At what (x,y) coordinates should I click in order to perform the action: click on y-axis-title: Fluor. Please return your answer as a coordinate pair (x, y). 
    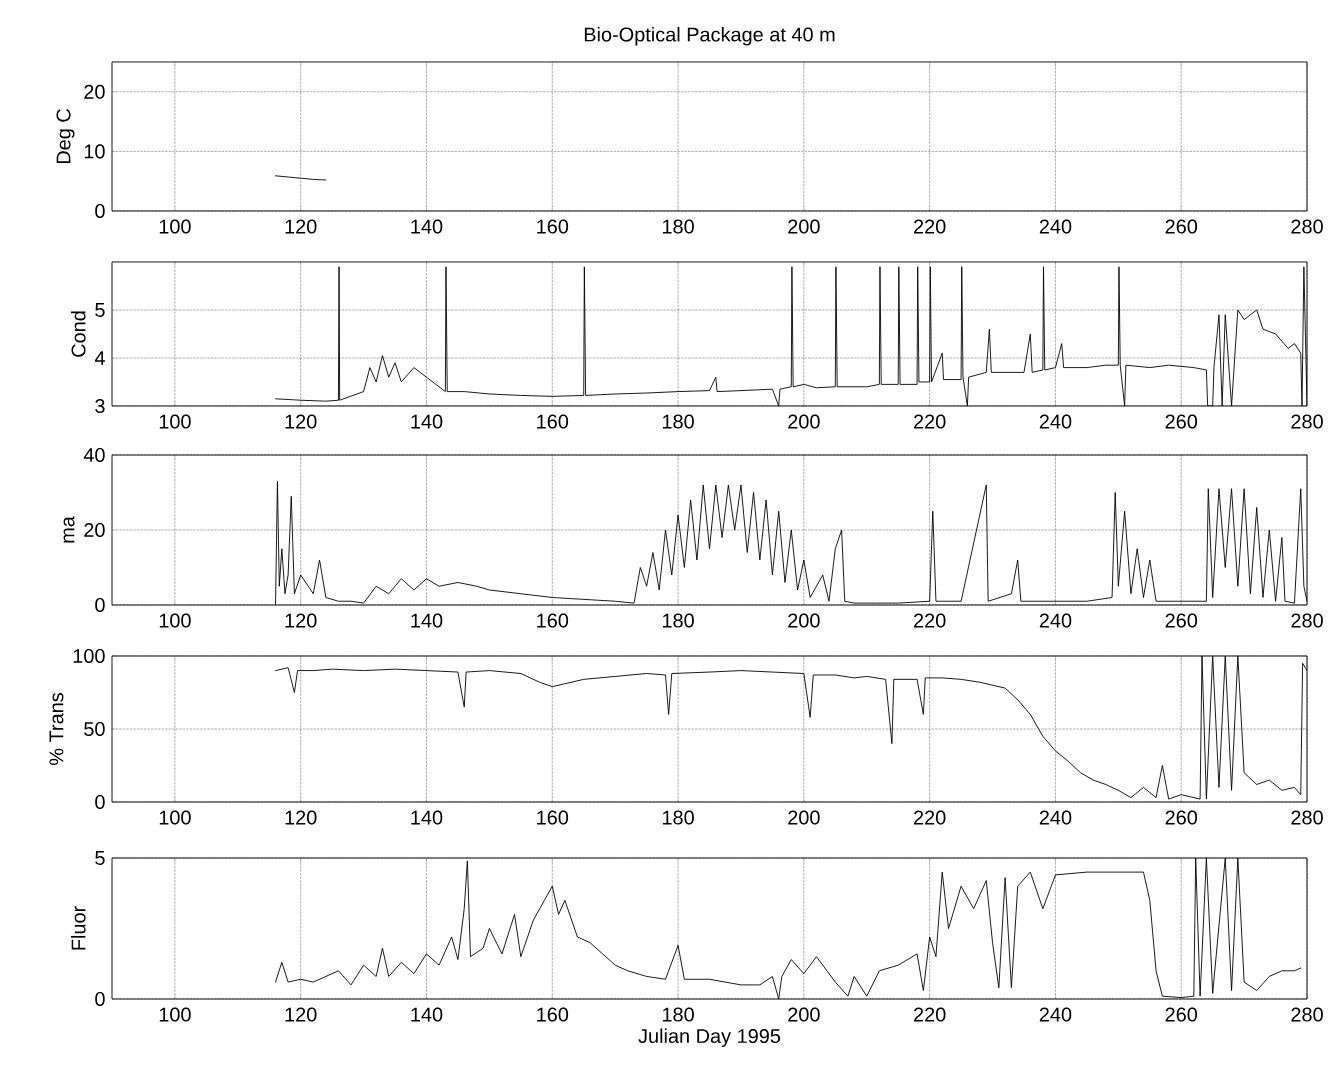
    Looking at the image, I should click on (78, 928).